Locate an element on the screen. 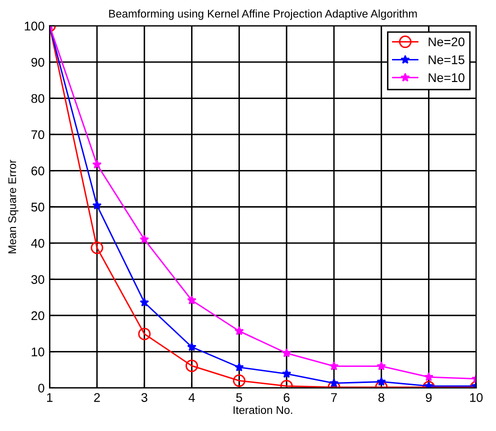 Image resolution: width=496 pixels, height=431 pixels. x-tick-label: 5 is located at coordinates (239, 397).